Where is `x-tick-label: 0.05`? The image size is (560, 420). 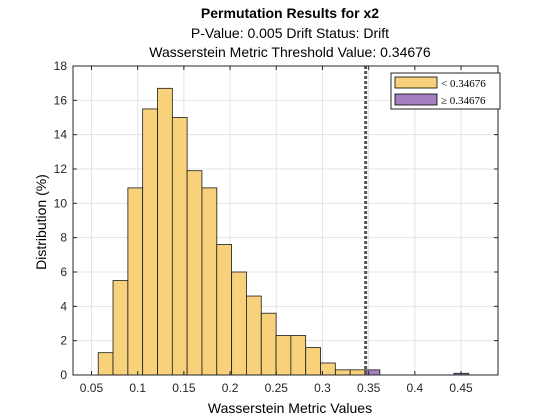 x-tick-label: 0.05 is located at coordinates (92, 388).